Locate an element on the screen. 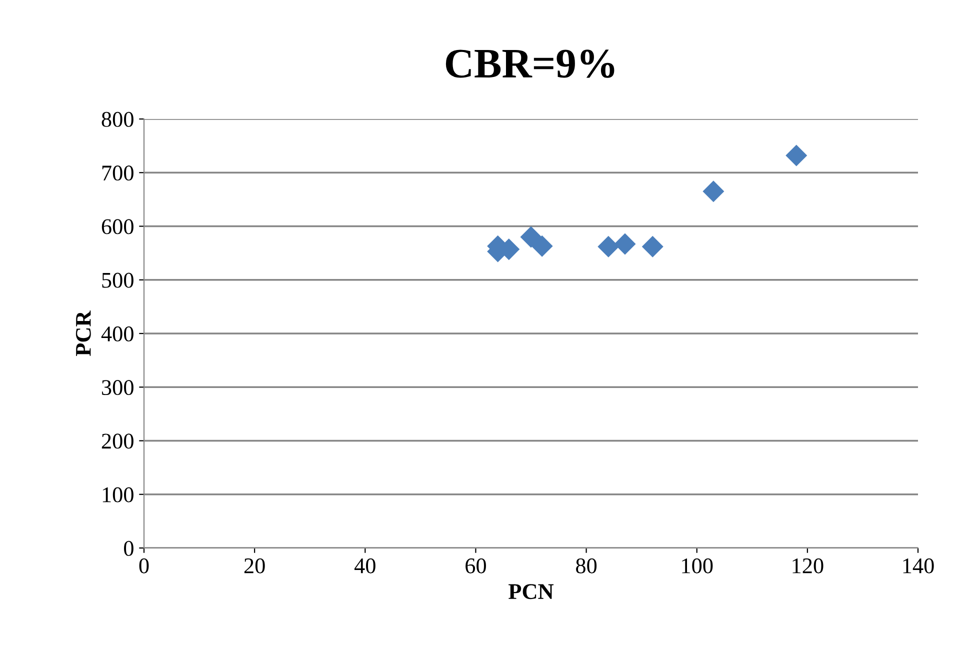  x-axis-title: PCN is located at coordinates (531, 592).